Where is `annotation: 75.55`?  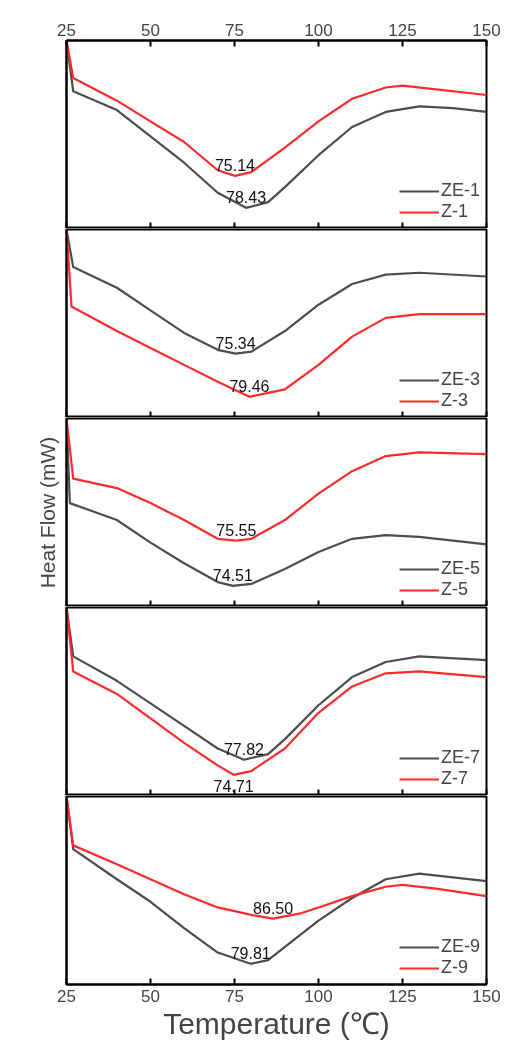
annotation: 75.55 is located at coordinates (236, 530).